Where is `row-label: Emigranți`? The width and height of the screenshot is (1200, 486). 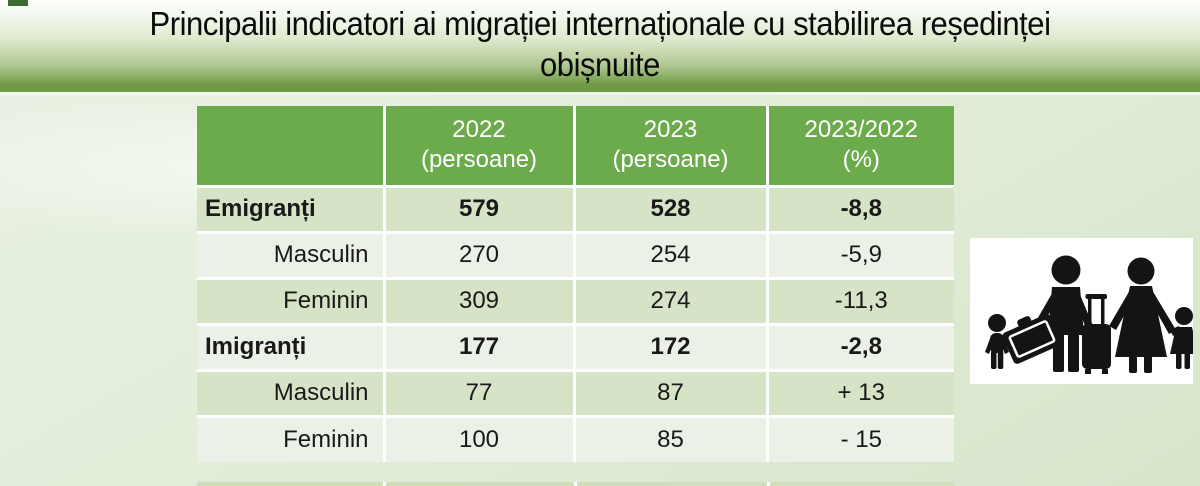
row-label: Emigranți is located at coordinates (291, 209).